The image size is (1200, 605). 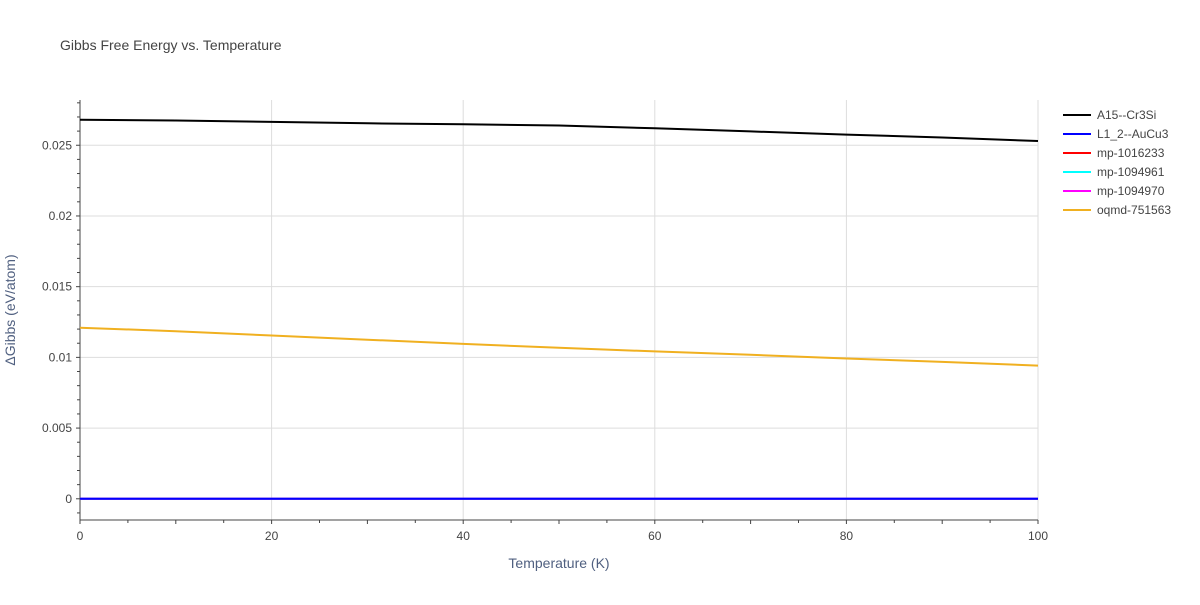 I want to click on legend-label: oqmd-751563, so click(x=1134, y=210).